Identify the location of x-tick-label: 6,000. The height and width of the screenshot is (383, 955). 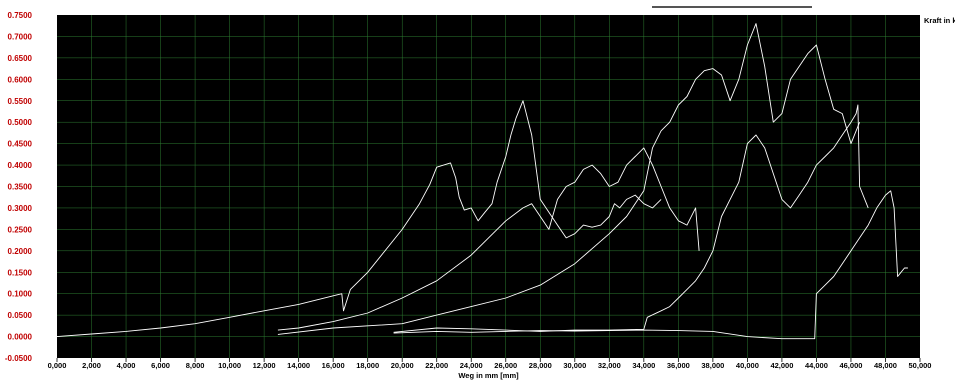
(160, 365).